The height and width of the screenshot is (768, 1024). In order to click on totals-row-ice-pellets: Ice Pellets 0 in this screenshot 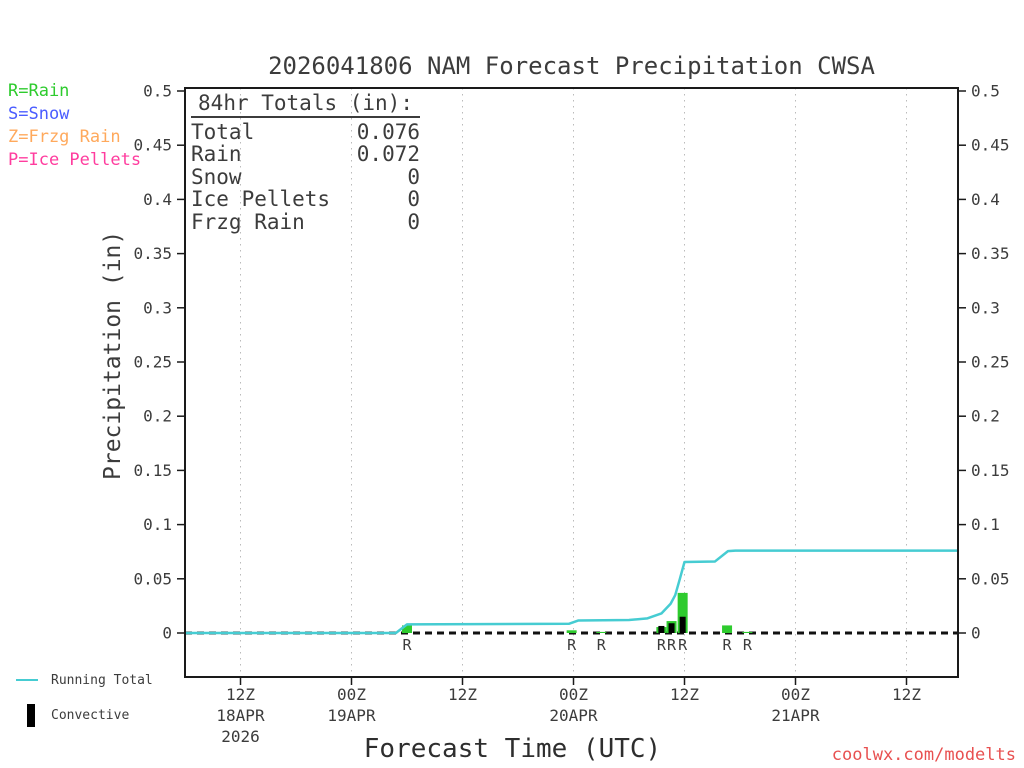, I will do `click(305, 199)`.